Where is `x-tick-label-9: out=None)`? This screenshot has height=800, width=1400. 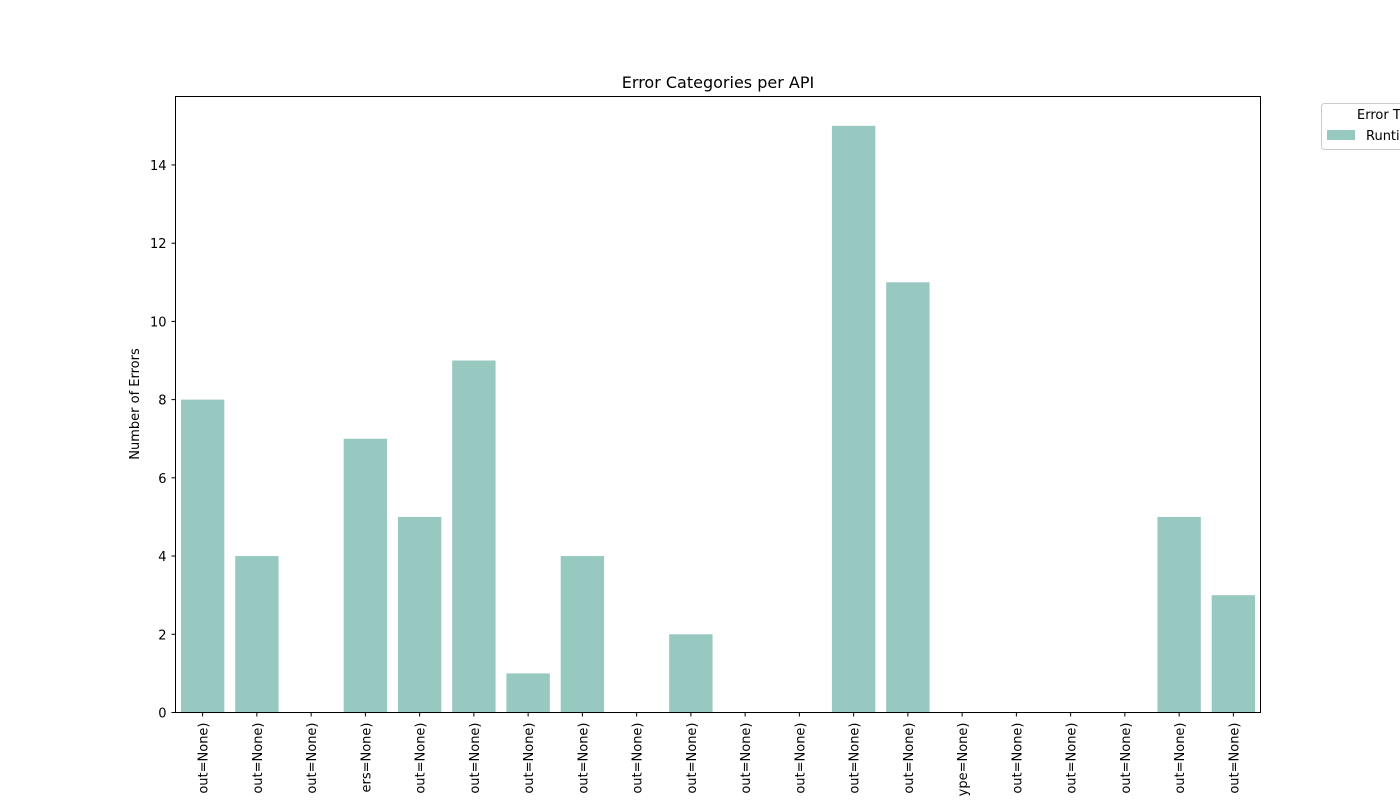
x-tick-label-9: out=None) is located at coordinates (692, 758).